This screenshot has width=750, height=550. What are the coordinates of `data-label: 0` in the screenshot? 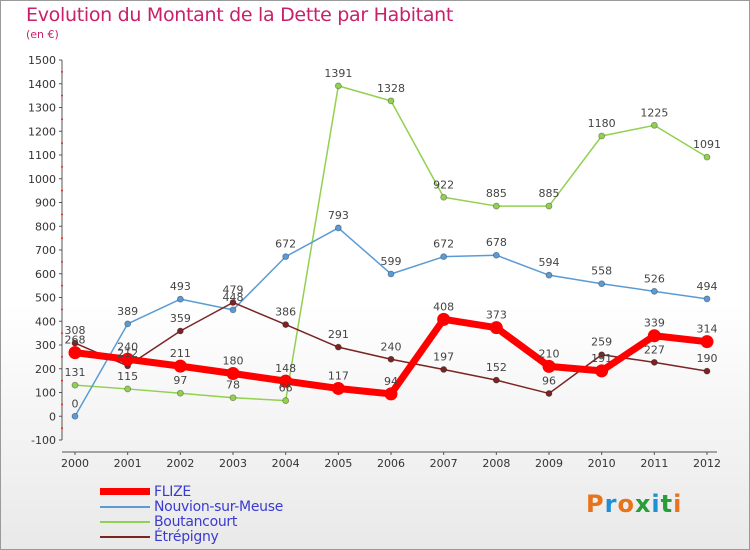 It's located at (75, 403).